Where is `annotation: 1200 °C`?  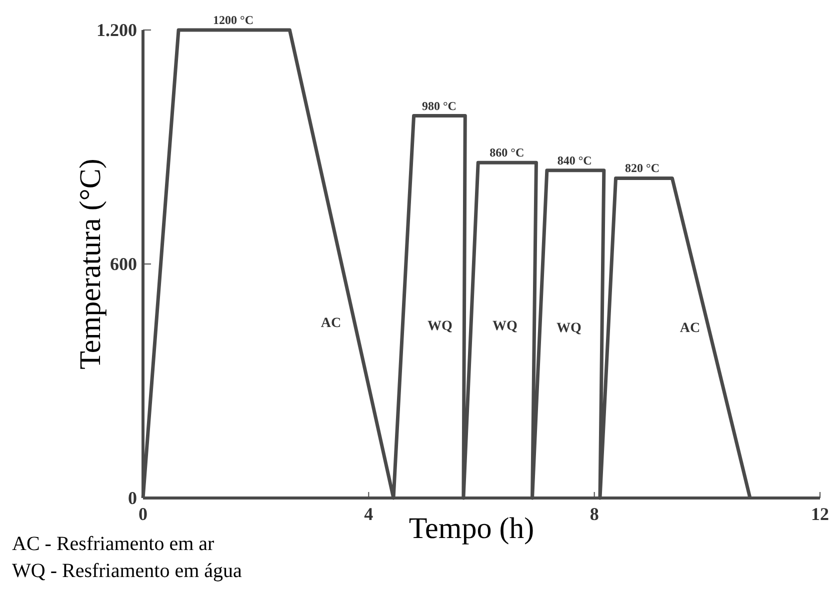
annotation: 1200 °C is located at coordinates (233, 20).